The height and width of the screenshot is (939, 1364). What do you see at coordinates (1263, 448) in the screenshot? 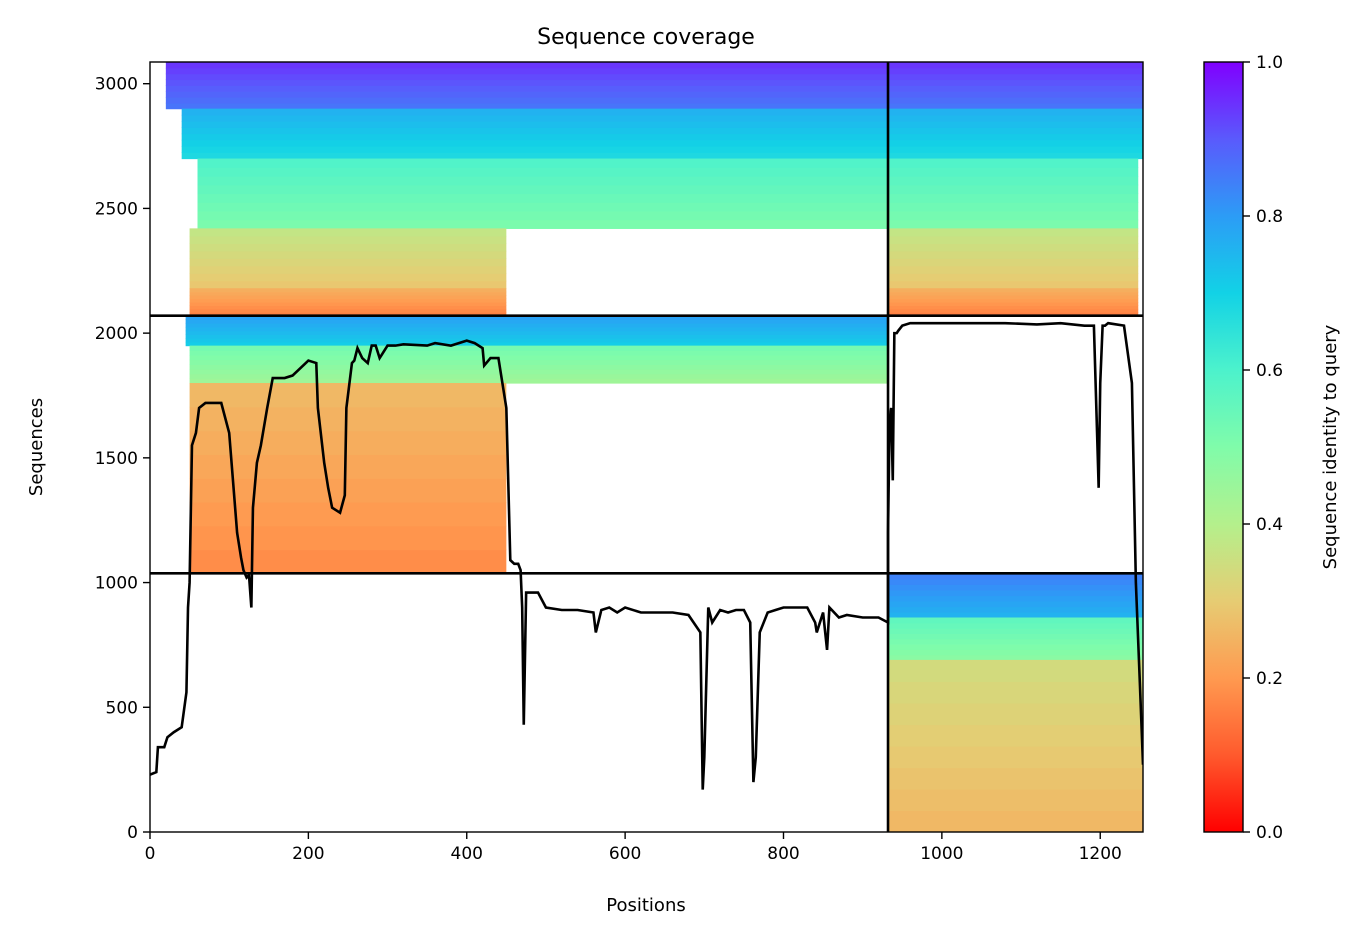
I see `colorbar-ticks: 0.0 0.2 0.4 0.6 0.8 1.0` at bounding box center [1263, 448].